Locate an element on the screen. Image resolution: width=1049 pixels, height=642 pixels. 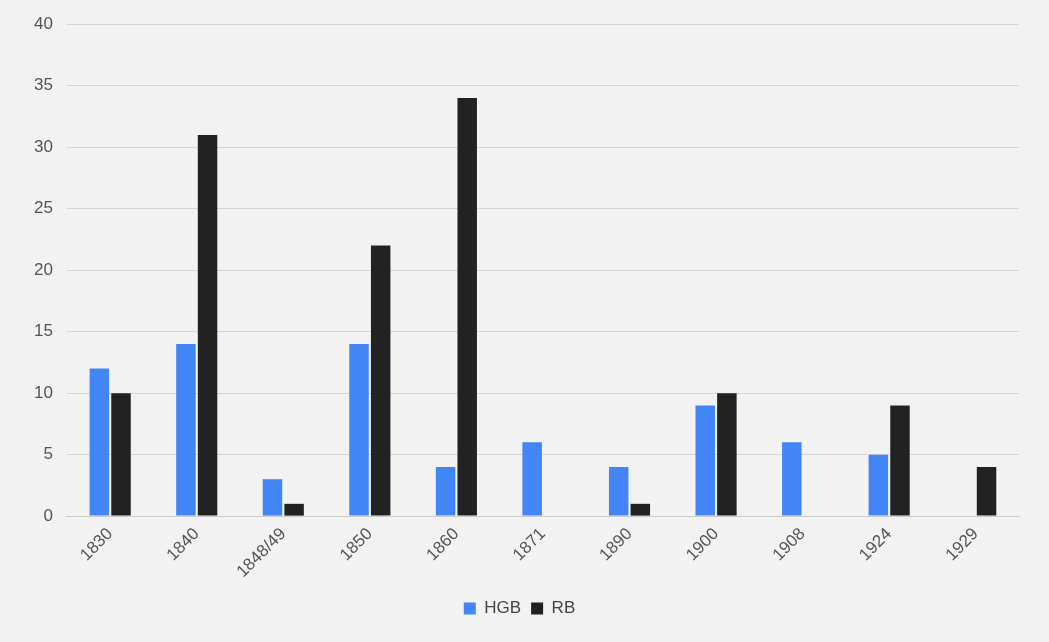
y-tick-label: 40 is located at coordinates (43, 23).